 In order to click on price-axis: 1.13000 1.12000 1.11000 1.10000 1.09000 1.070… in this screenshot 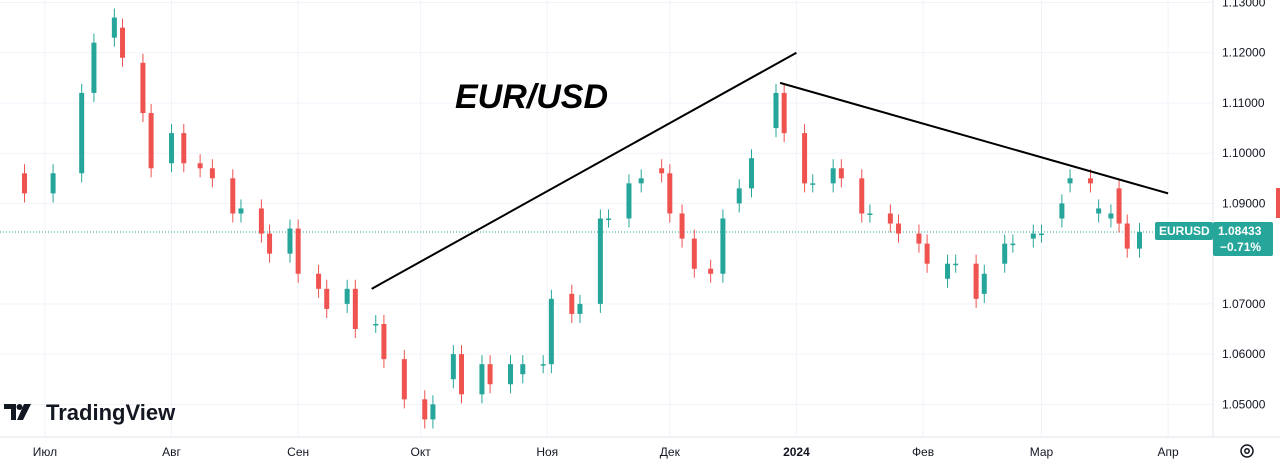, I will do `click(1244, 205)`.